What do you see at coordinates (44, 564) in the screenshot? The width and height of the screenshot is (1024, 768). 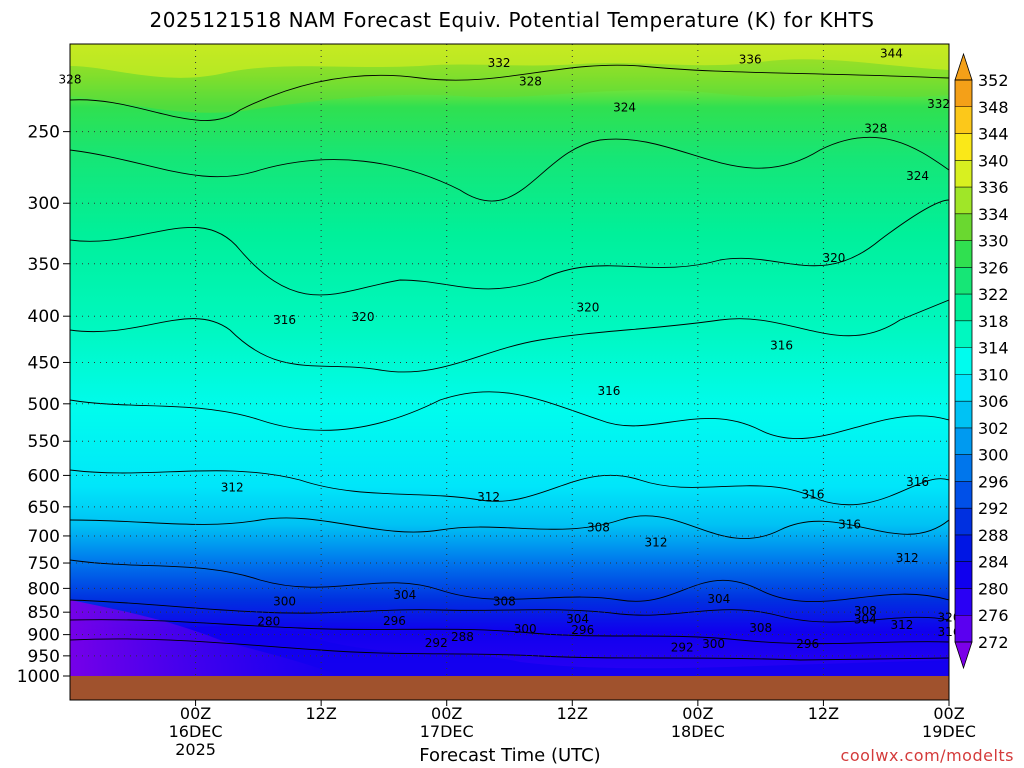 I see `y-tick-label: 750` at bounding box center [44, 564].